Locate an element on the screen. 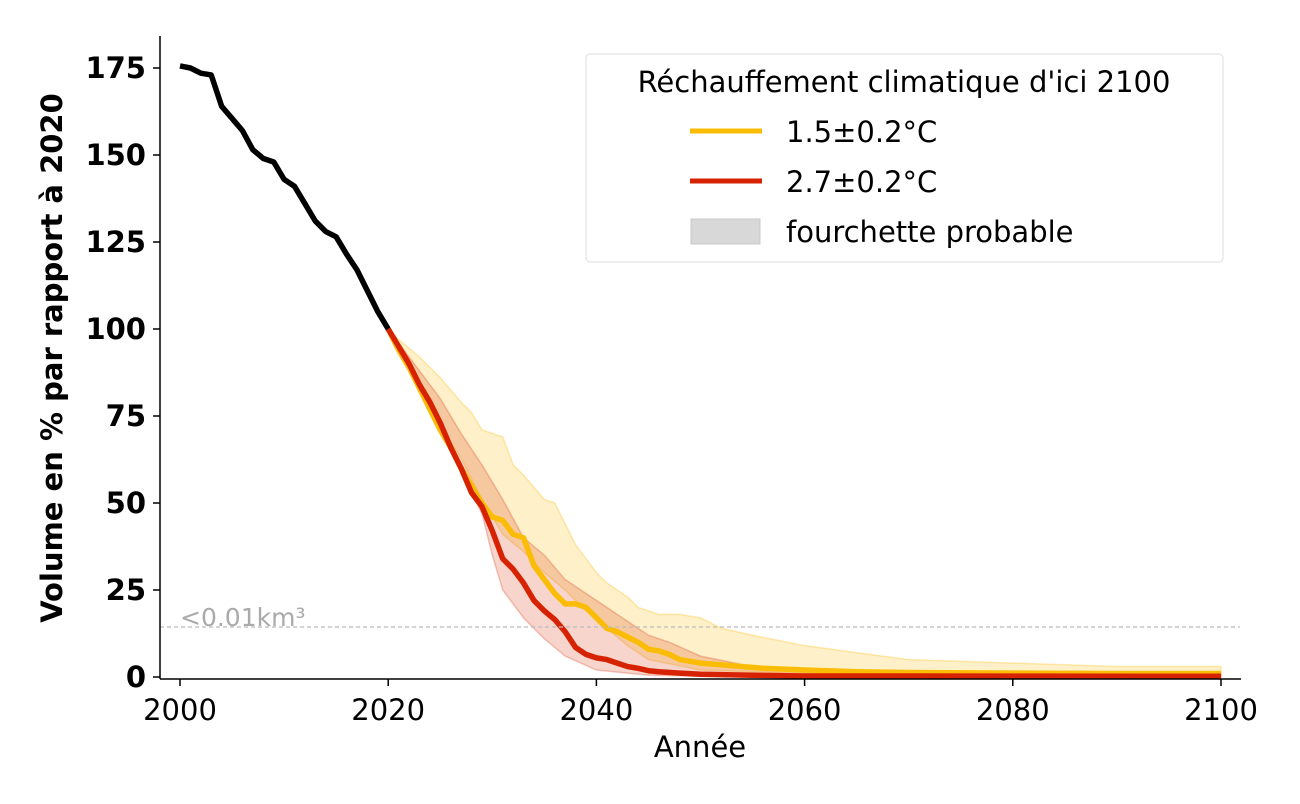 The image size is (1300, 804). x-tick-label: 2080 is located at coordinates (1013, 710).